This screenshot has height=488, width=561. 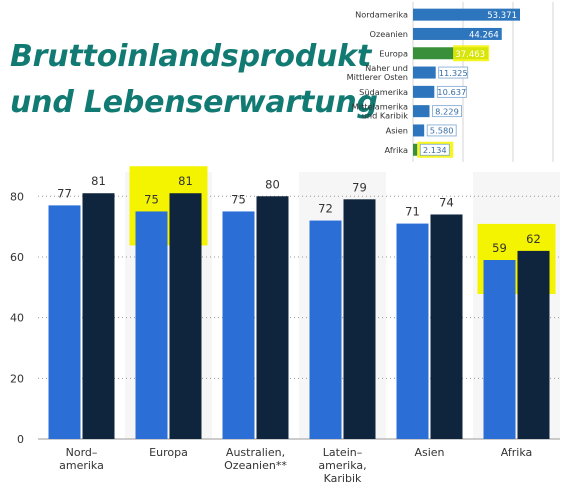 I want to click on gdp-value-label-naher-und-mittlerer-osten: 11.325, so click(x=453, y=73).